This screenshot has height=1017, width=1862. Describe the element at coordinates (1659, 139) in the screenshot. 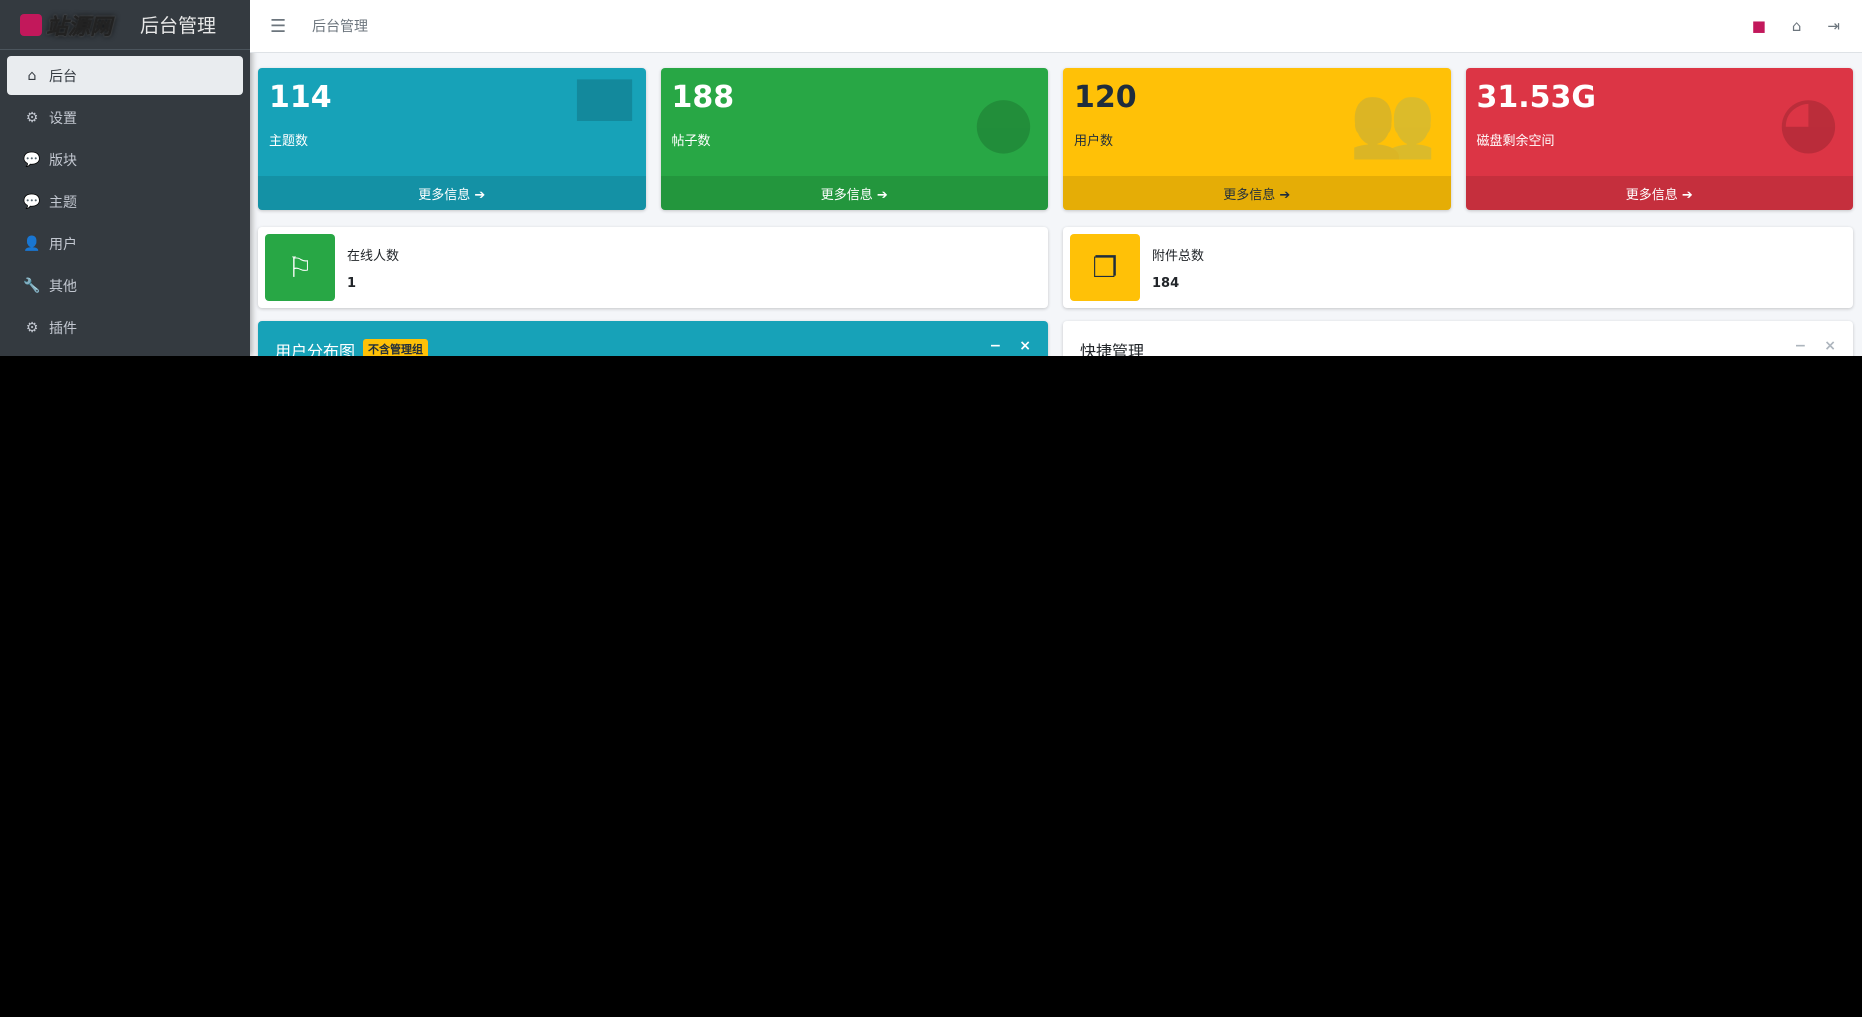

I see `stat-box: 31.53G 磁盘剩余空间 ◕ 更多信息 ➔` at that location.